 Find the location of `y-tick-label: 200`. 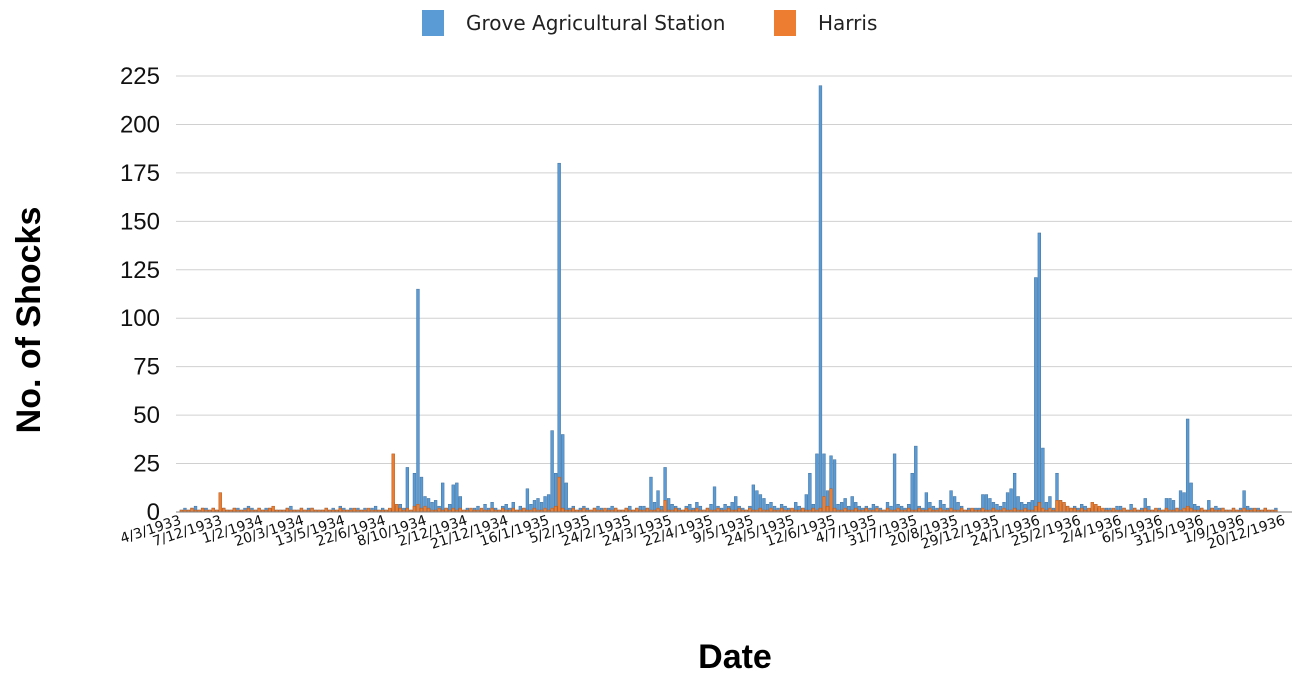

y-tick-label: 200 is located at coordinates (140, 124).